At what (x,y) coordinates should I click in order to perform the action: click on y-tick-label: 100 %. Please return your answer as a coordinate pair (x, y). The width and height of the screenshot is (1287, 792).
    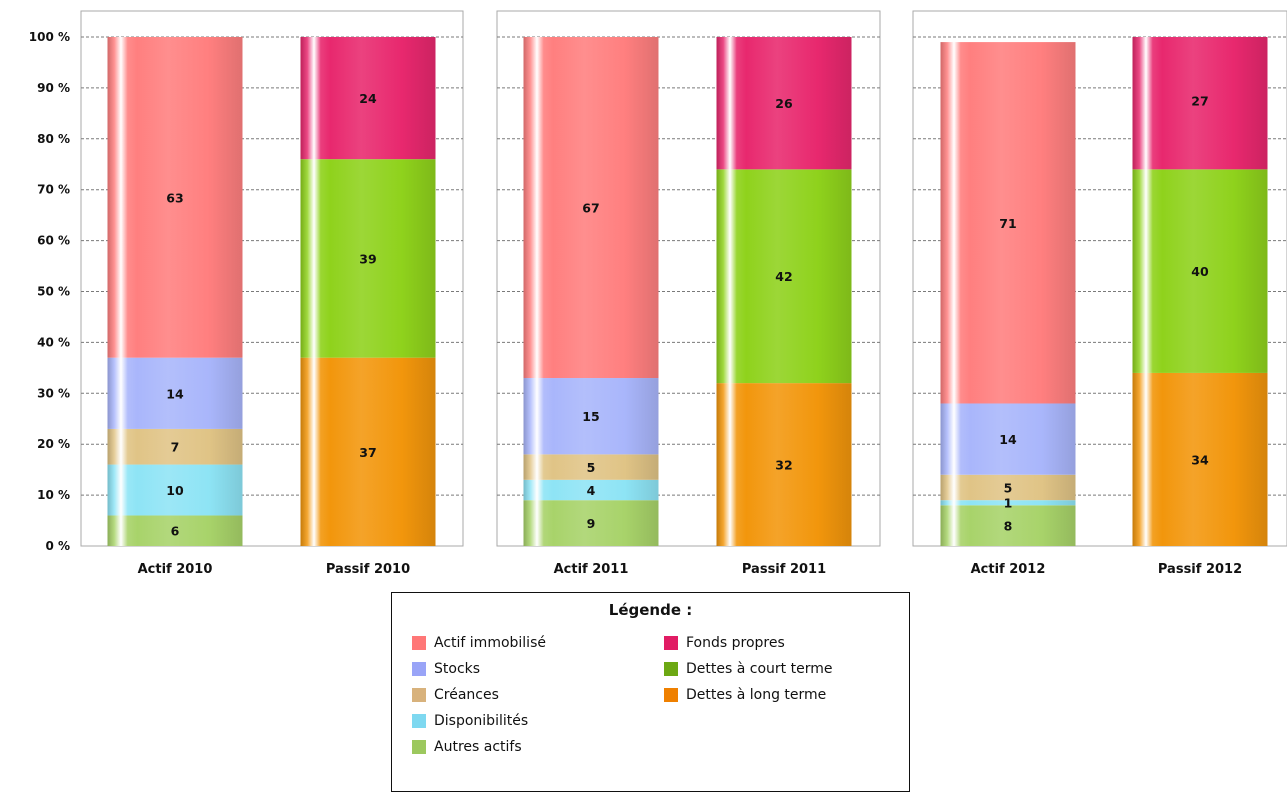
    Looking at the image, I should click on (49, 37).